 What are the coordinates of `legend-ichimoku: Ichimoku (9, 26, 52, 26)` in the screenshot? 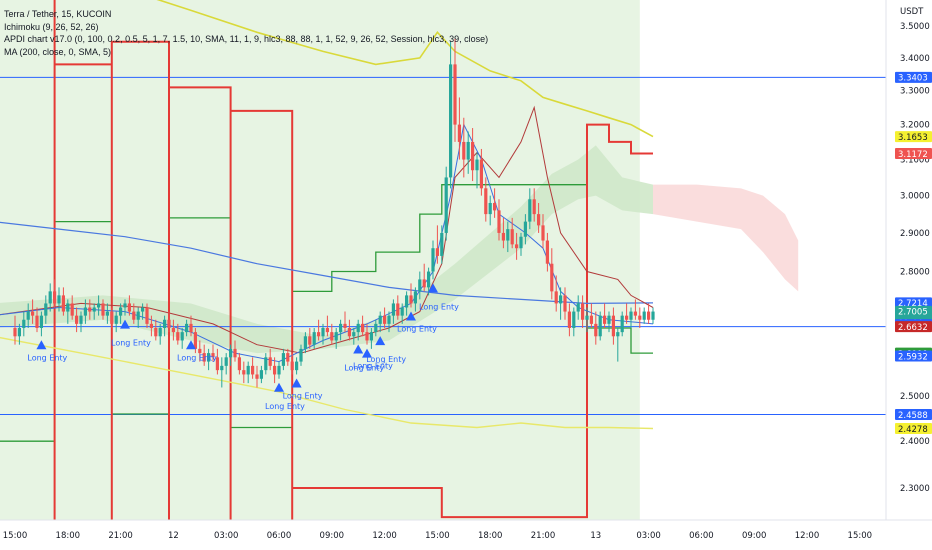 It's located at (51, 26).